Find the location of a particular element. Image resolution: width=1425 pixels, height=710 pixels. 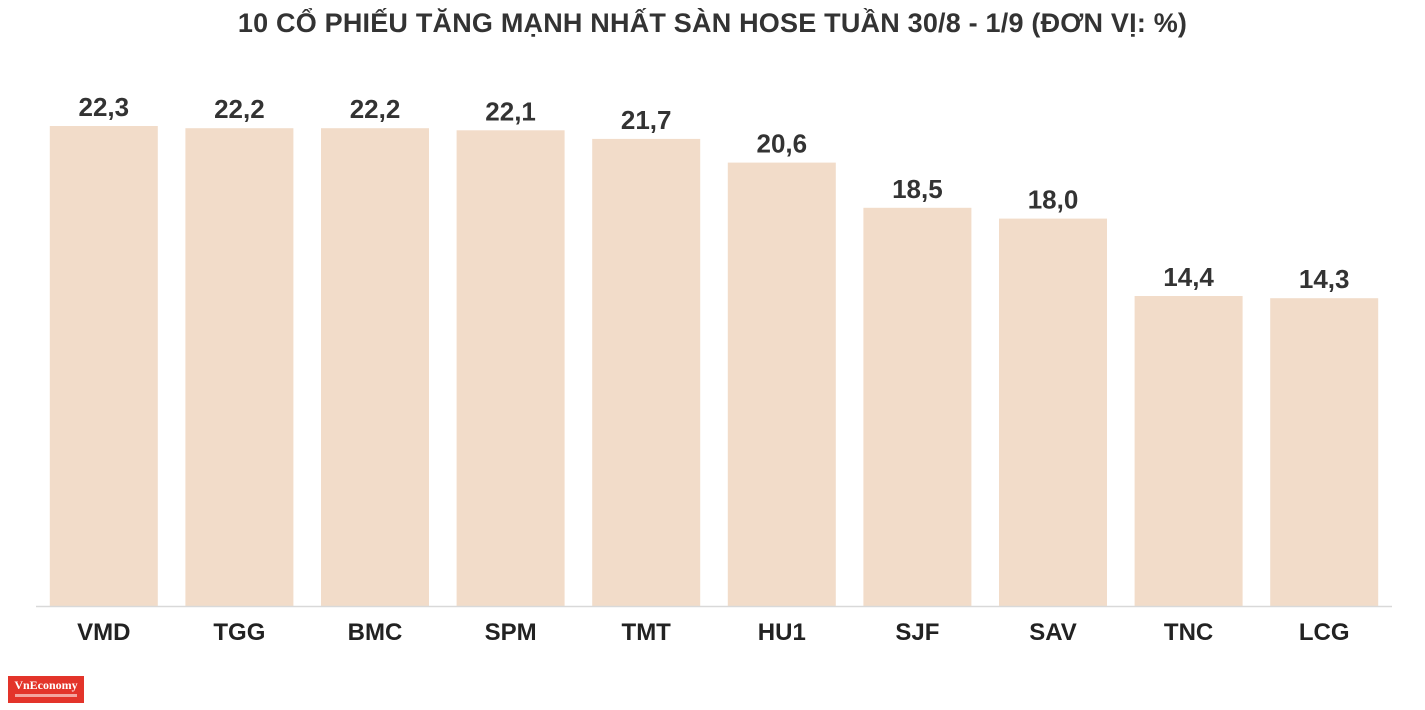

value-label-bmc: 22,2 is located at coordinates (375, 109).